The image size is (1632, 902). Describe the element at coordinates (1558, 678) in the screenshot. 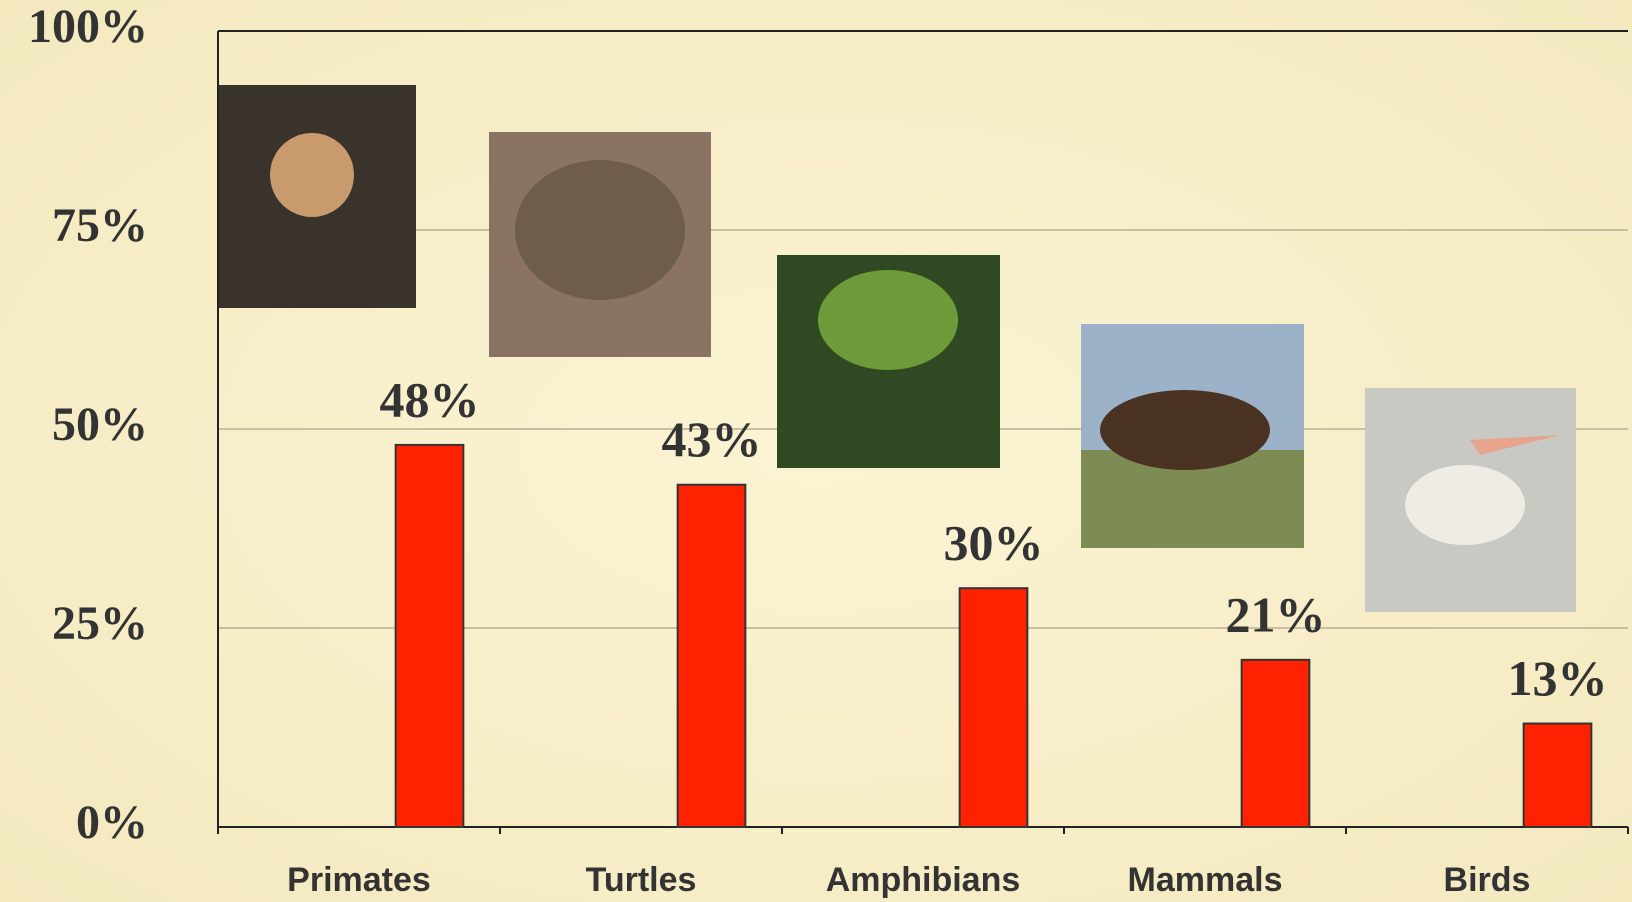

I see `value-label: 13%` at that location.